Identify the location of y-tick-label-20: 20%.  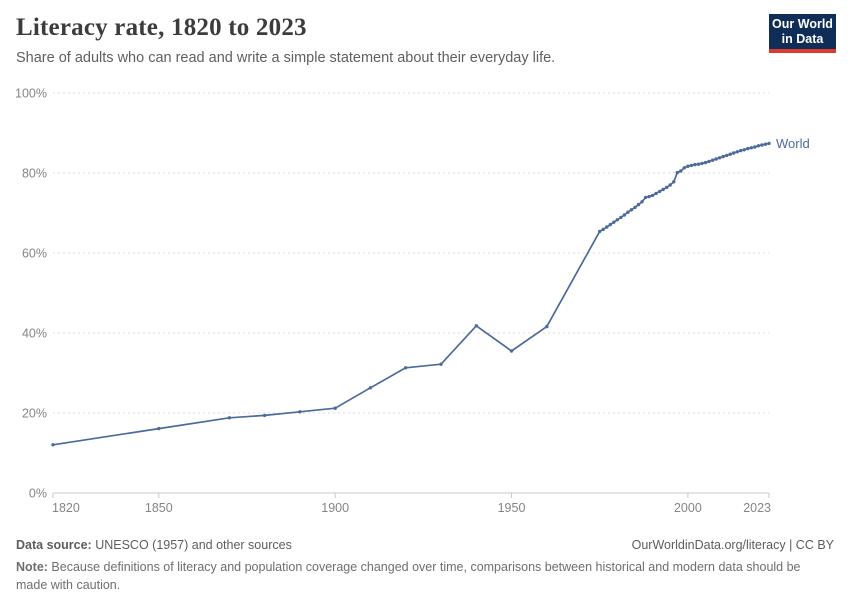
(34, 414).